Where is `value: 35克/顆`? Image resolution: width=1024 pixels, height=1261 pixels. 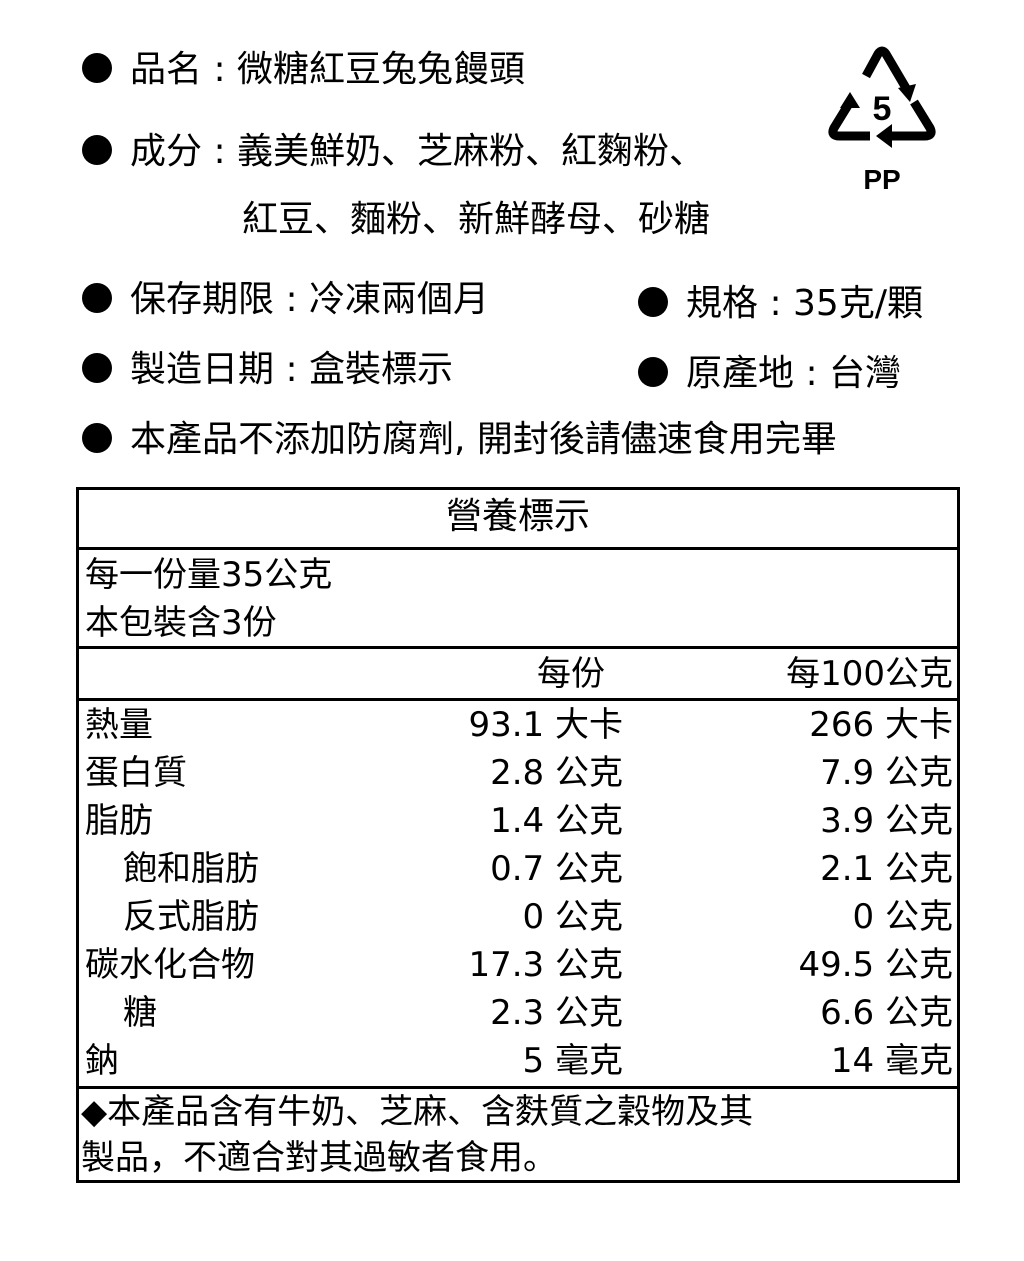 value: 35克/顆 is located at coordinates (858, 303).